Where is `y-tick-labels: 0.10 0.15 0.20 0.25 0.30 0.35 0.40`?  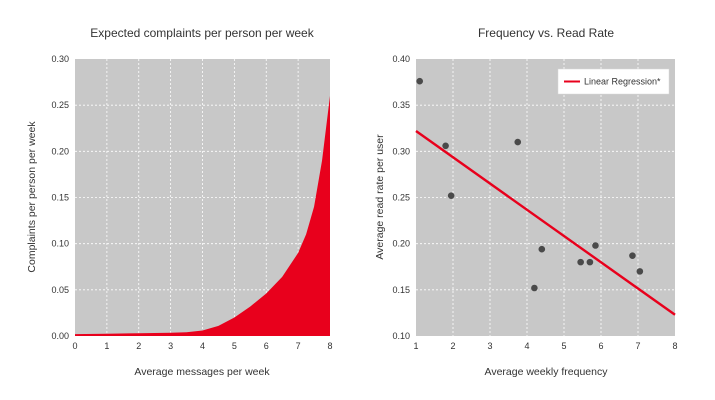
y-tick-labels: 0.10 0.15 0.20 0.25 0.30 0.35 0.40 is located at coordinates (401, 197).